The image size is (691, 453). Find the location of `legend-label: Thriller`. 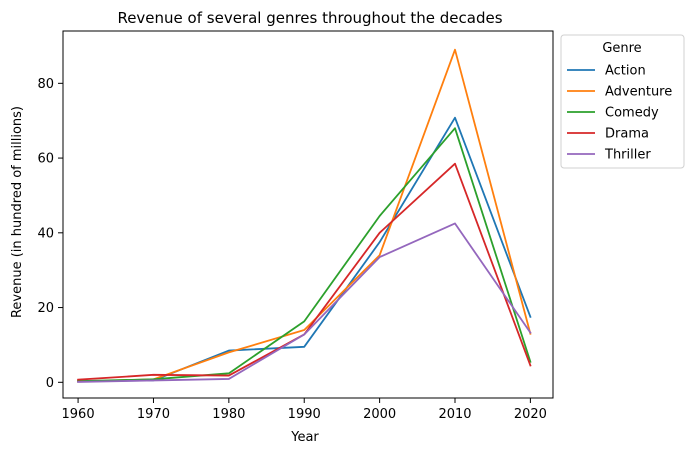

legend-label: Thriller is located at coordinates (627, 155).